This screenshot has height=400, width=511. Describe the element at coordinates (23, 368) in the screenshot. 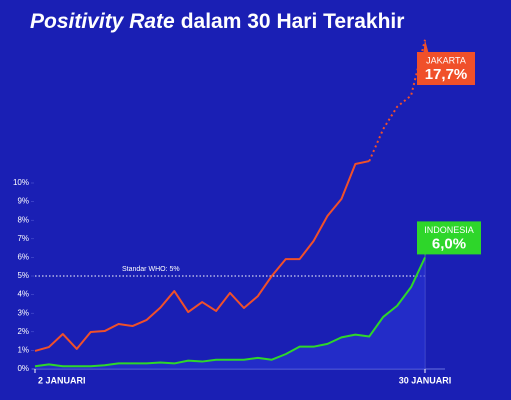

I see `y-tick-label: 0%` at that location.